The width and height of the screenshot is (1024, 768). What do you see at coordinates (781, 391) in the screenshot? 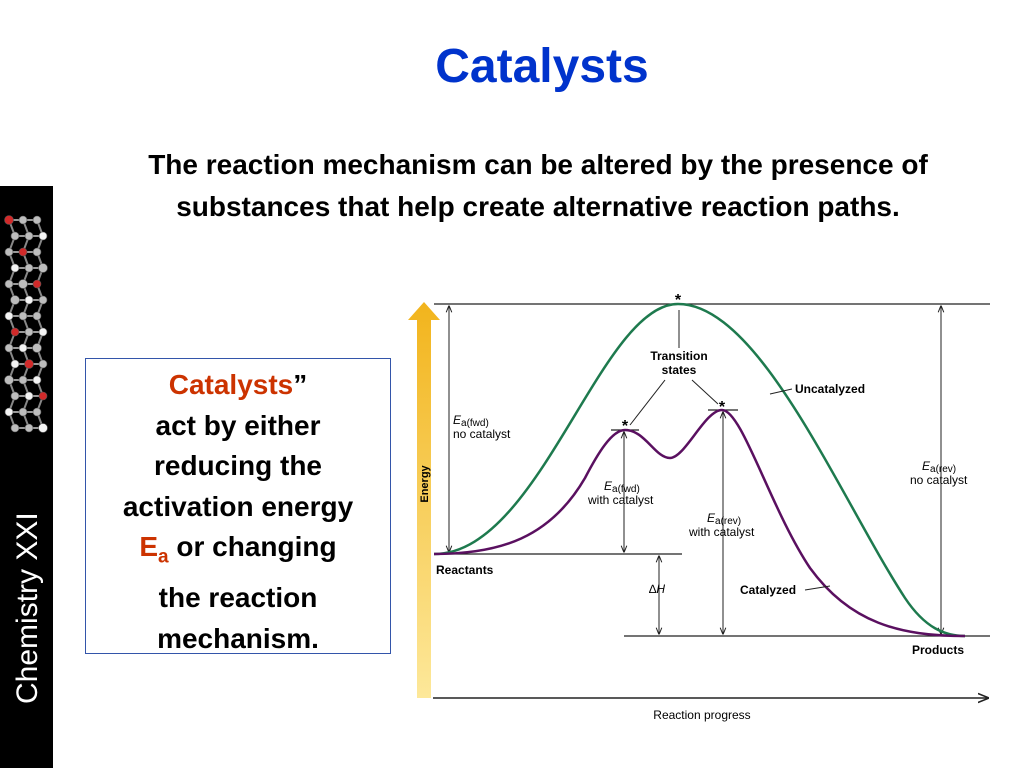
I see `uncatalyzed-leader` at bounding box center [781, 391].